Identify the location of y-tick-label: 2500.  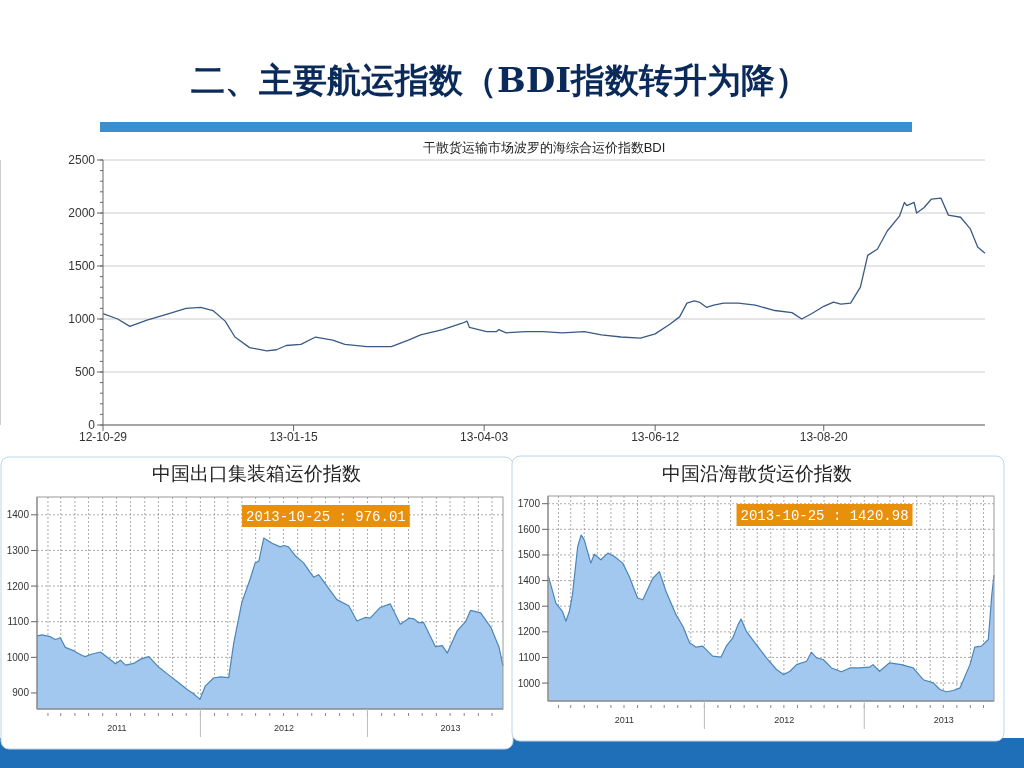
(82, 160).